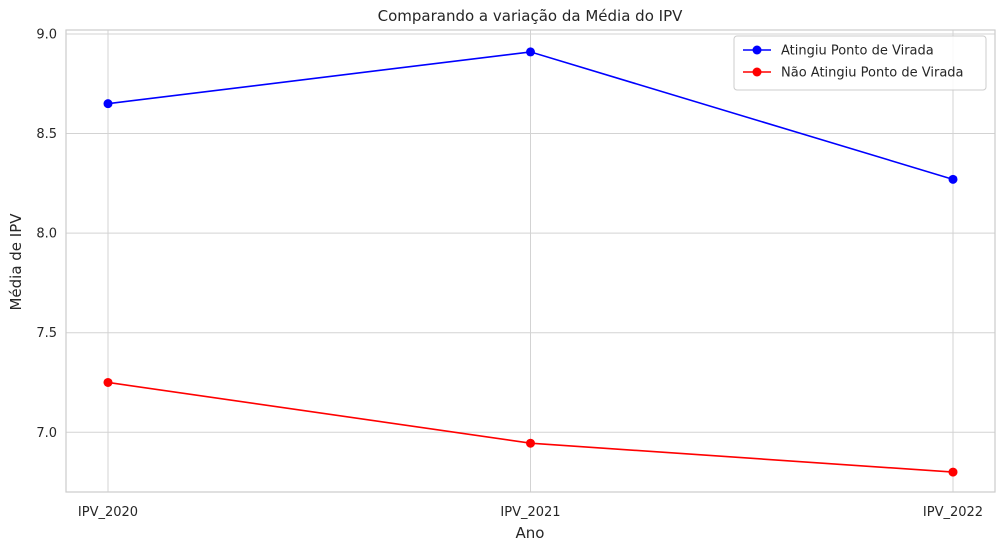 The width and height of the screenshot is (1005, 550). I want to click on x-axis: IPV_2020 IPV_2021 IPV_2022, so click(530, 512).